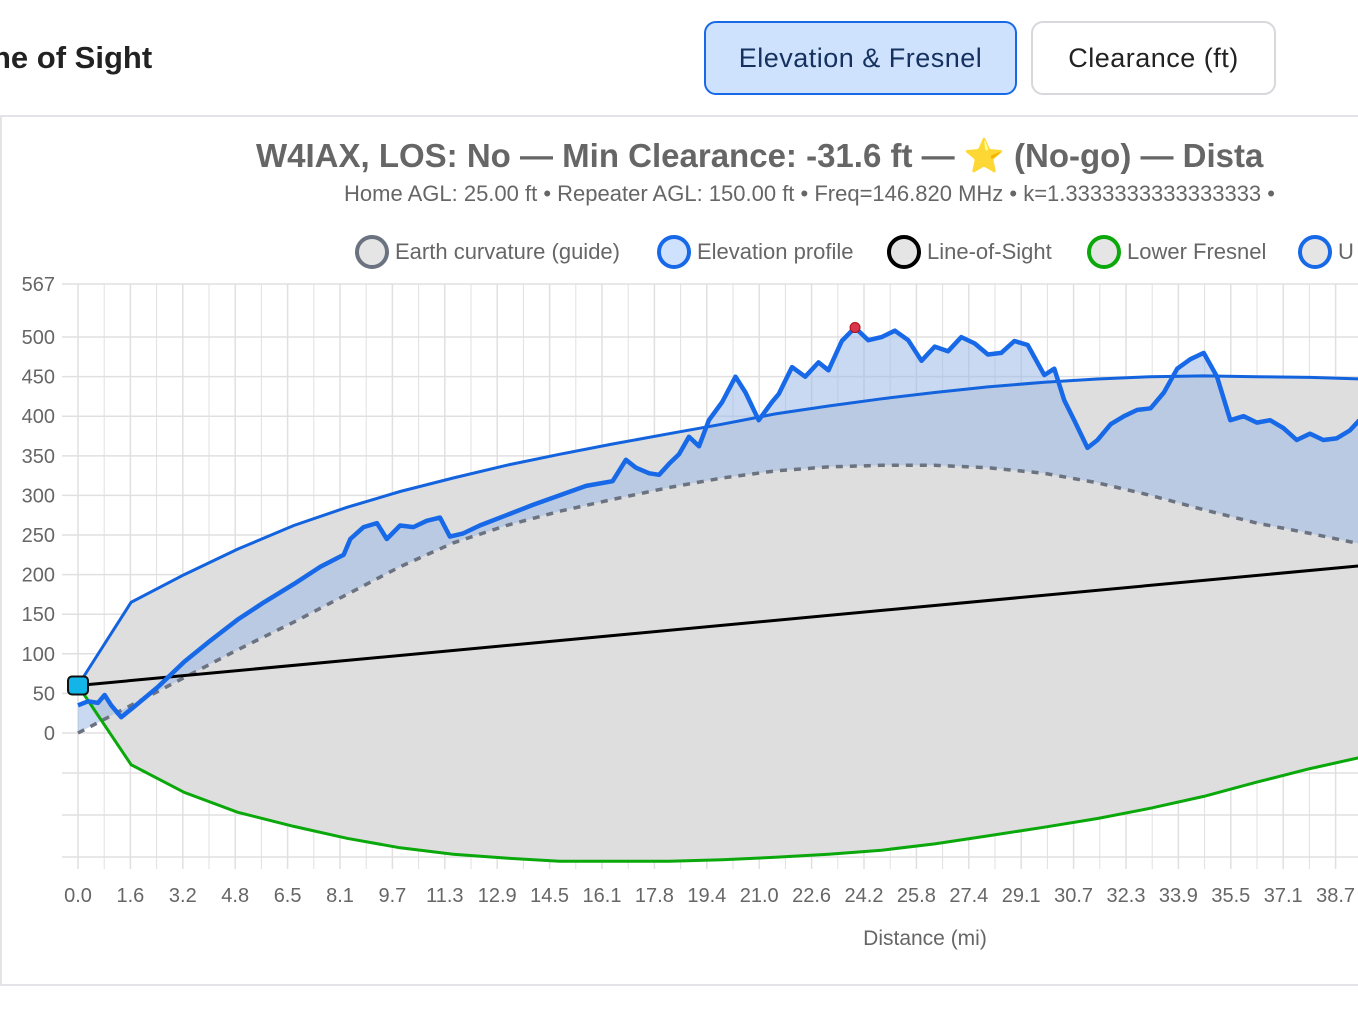  Describe the element at coordinates (602, 896) in the screenshot. I see `x-tick-label: 16.1` at that location.